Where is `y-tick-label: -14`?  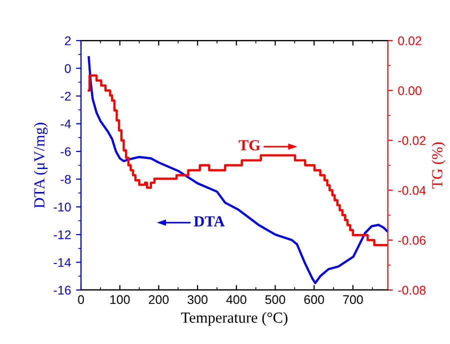
y-tick-label: -14 is located at coordinates (62, 262).